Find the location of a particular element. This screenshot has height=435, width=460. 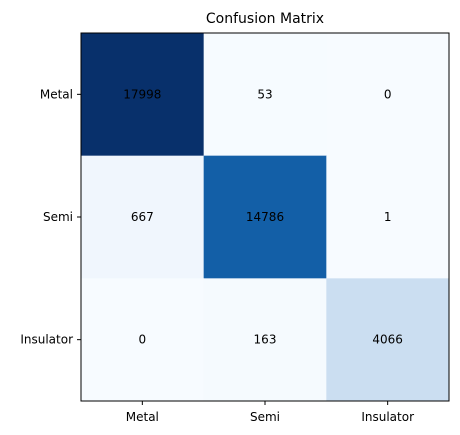

cell-value-label: 17998 is located at coordinates (142, 94).